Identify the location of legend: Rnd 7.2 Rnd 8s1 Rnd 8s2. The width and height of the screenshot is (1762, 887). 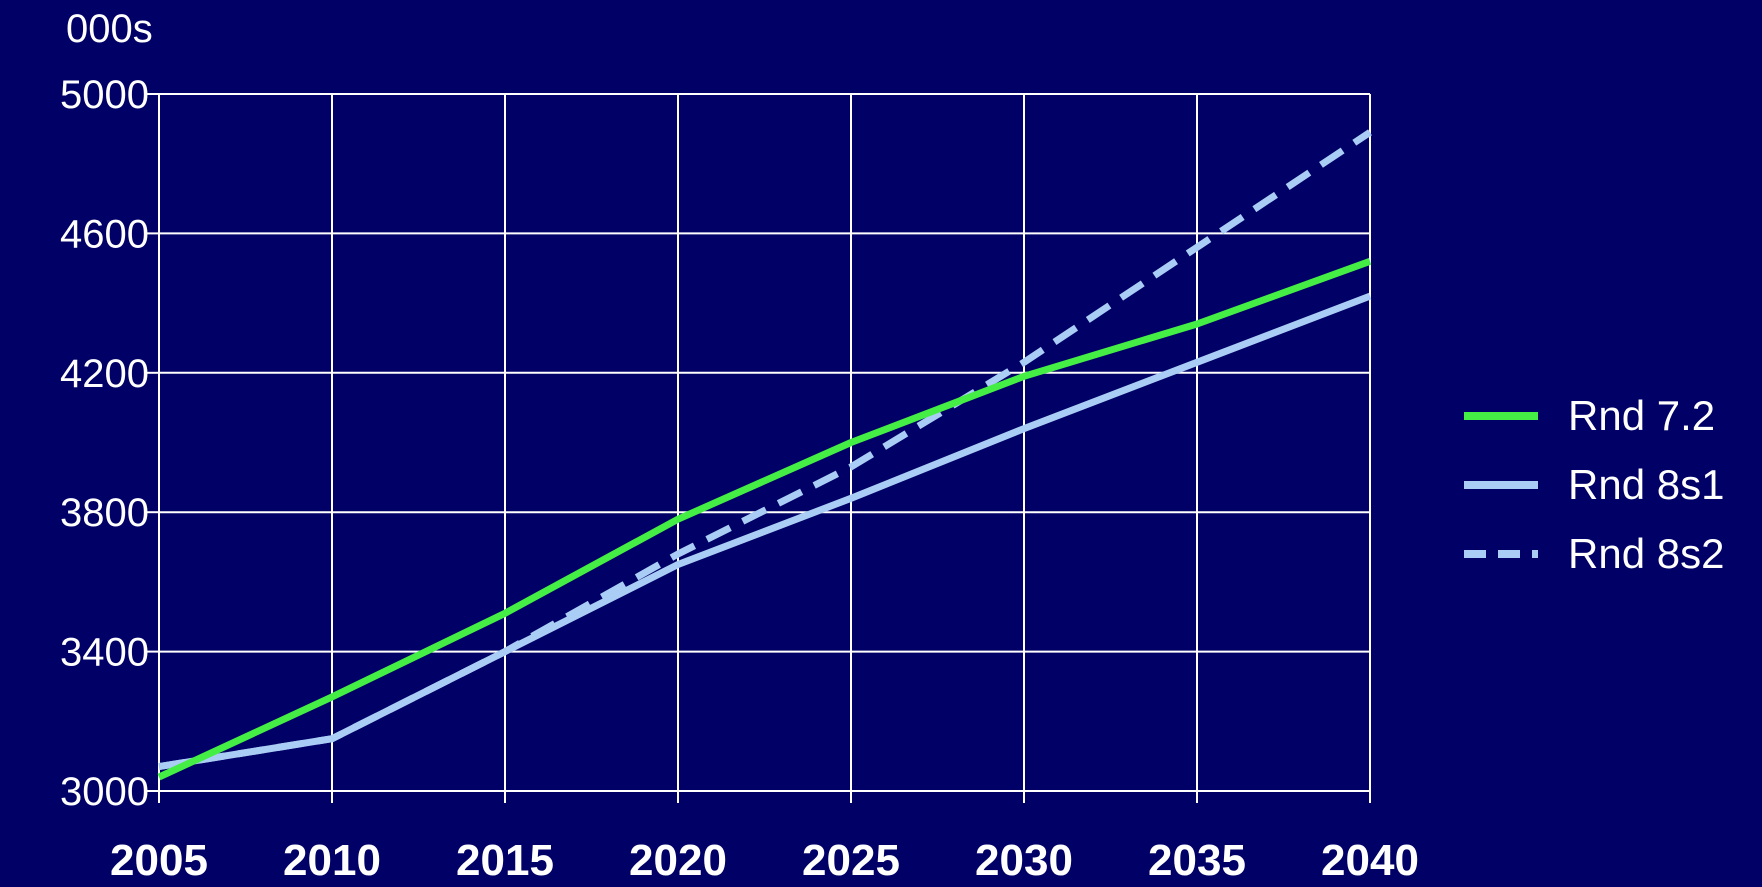
(1594, 484).